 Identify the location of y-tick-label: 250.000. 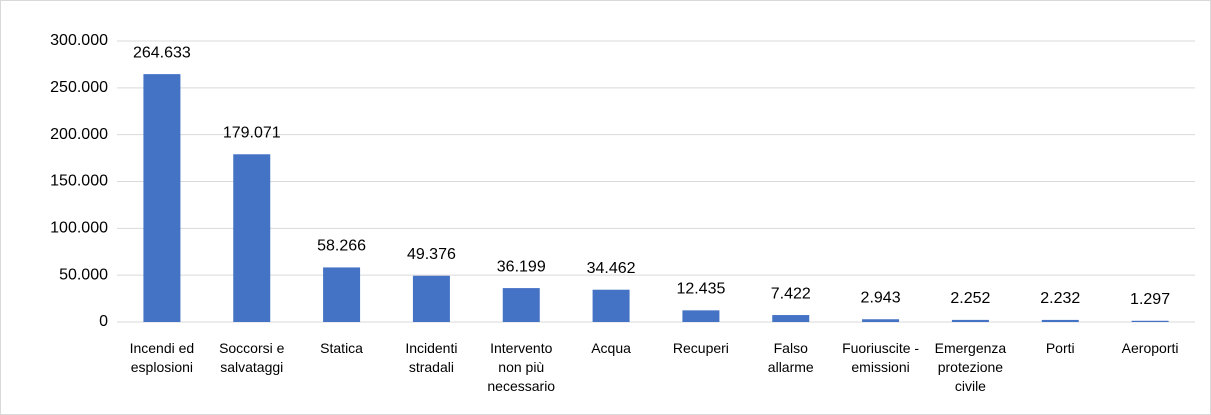
(79, 87).